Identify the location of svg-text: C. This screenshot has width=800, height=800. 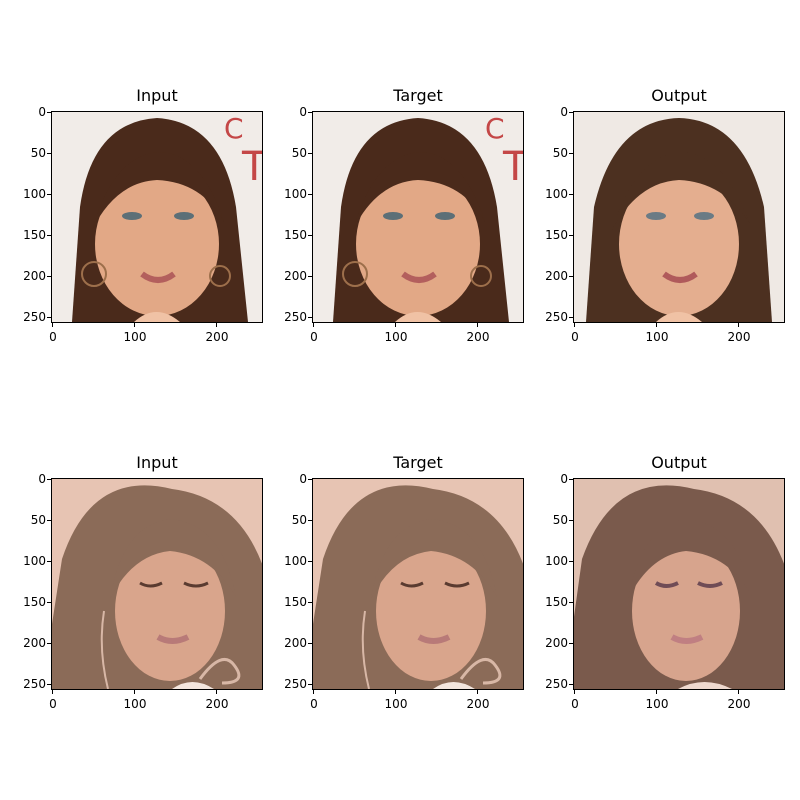
(495, 128).